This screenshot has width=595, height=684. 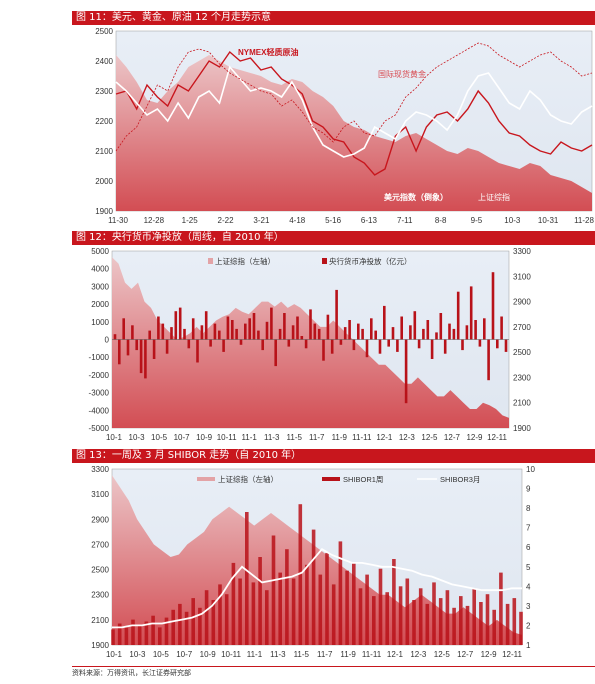 I want to click on y-tick-label: 2500, so click(x=104, y=31).